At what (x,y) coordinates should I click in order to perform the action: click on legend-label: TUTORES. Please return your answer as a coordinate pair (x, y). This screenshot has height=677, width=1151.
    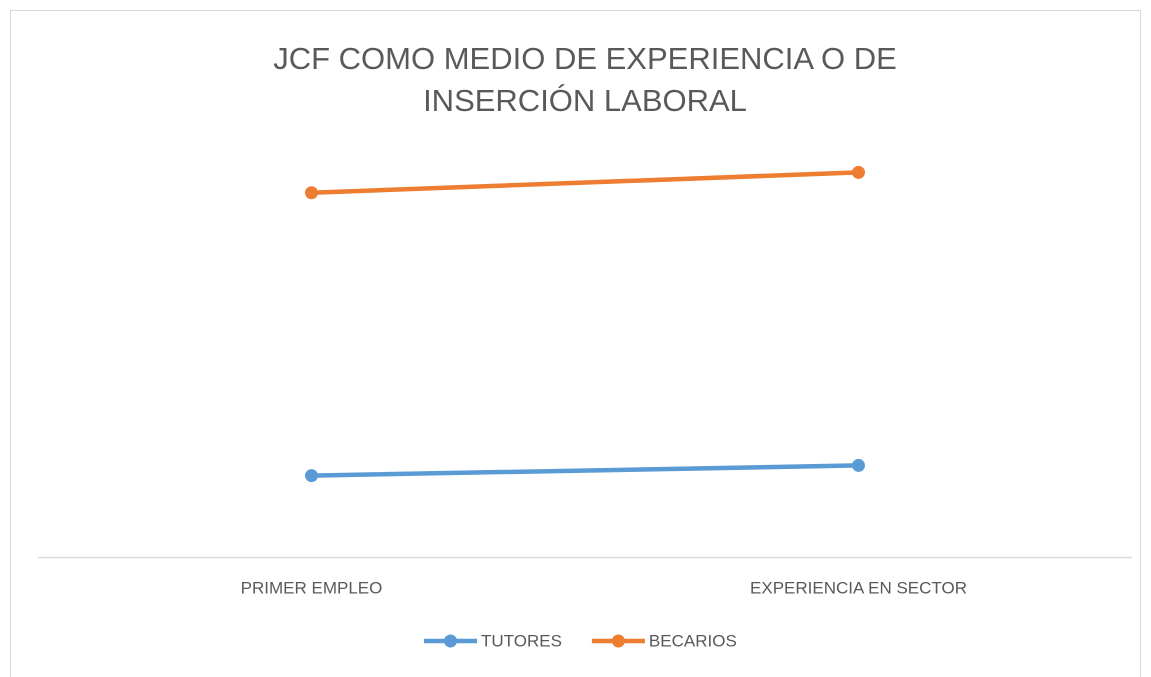
    Looking at the image, I should click on (521, 640).